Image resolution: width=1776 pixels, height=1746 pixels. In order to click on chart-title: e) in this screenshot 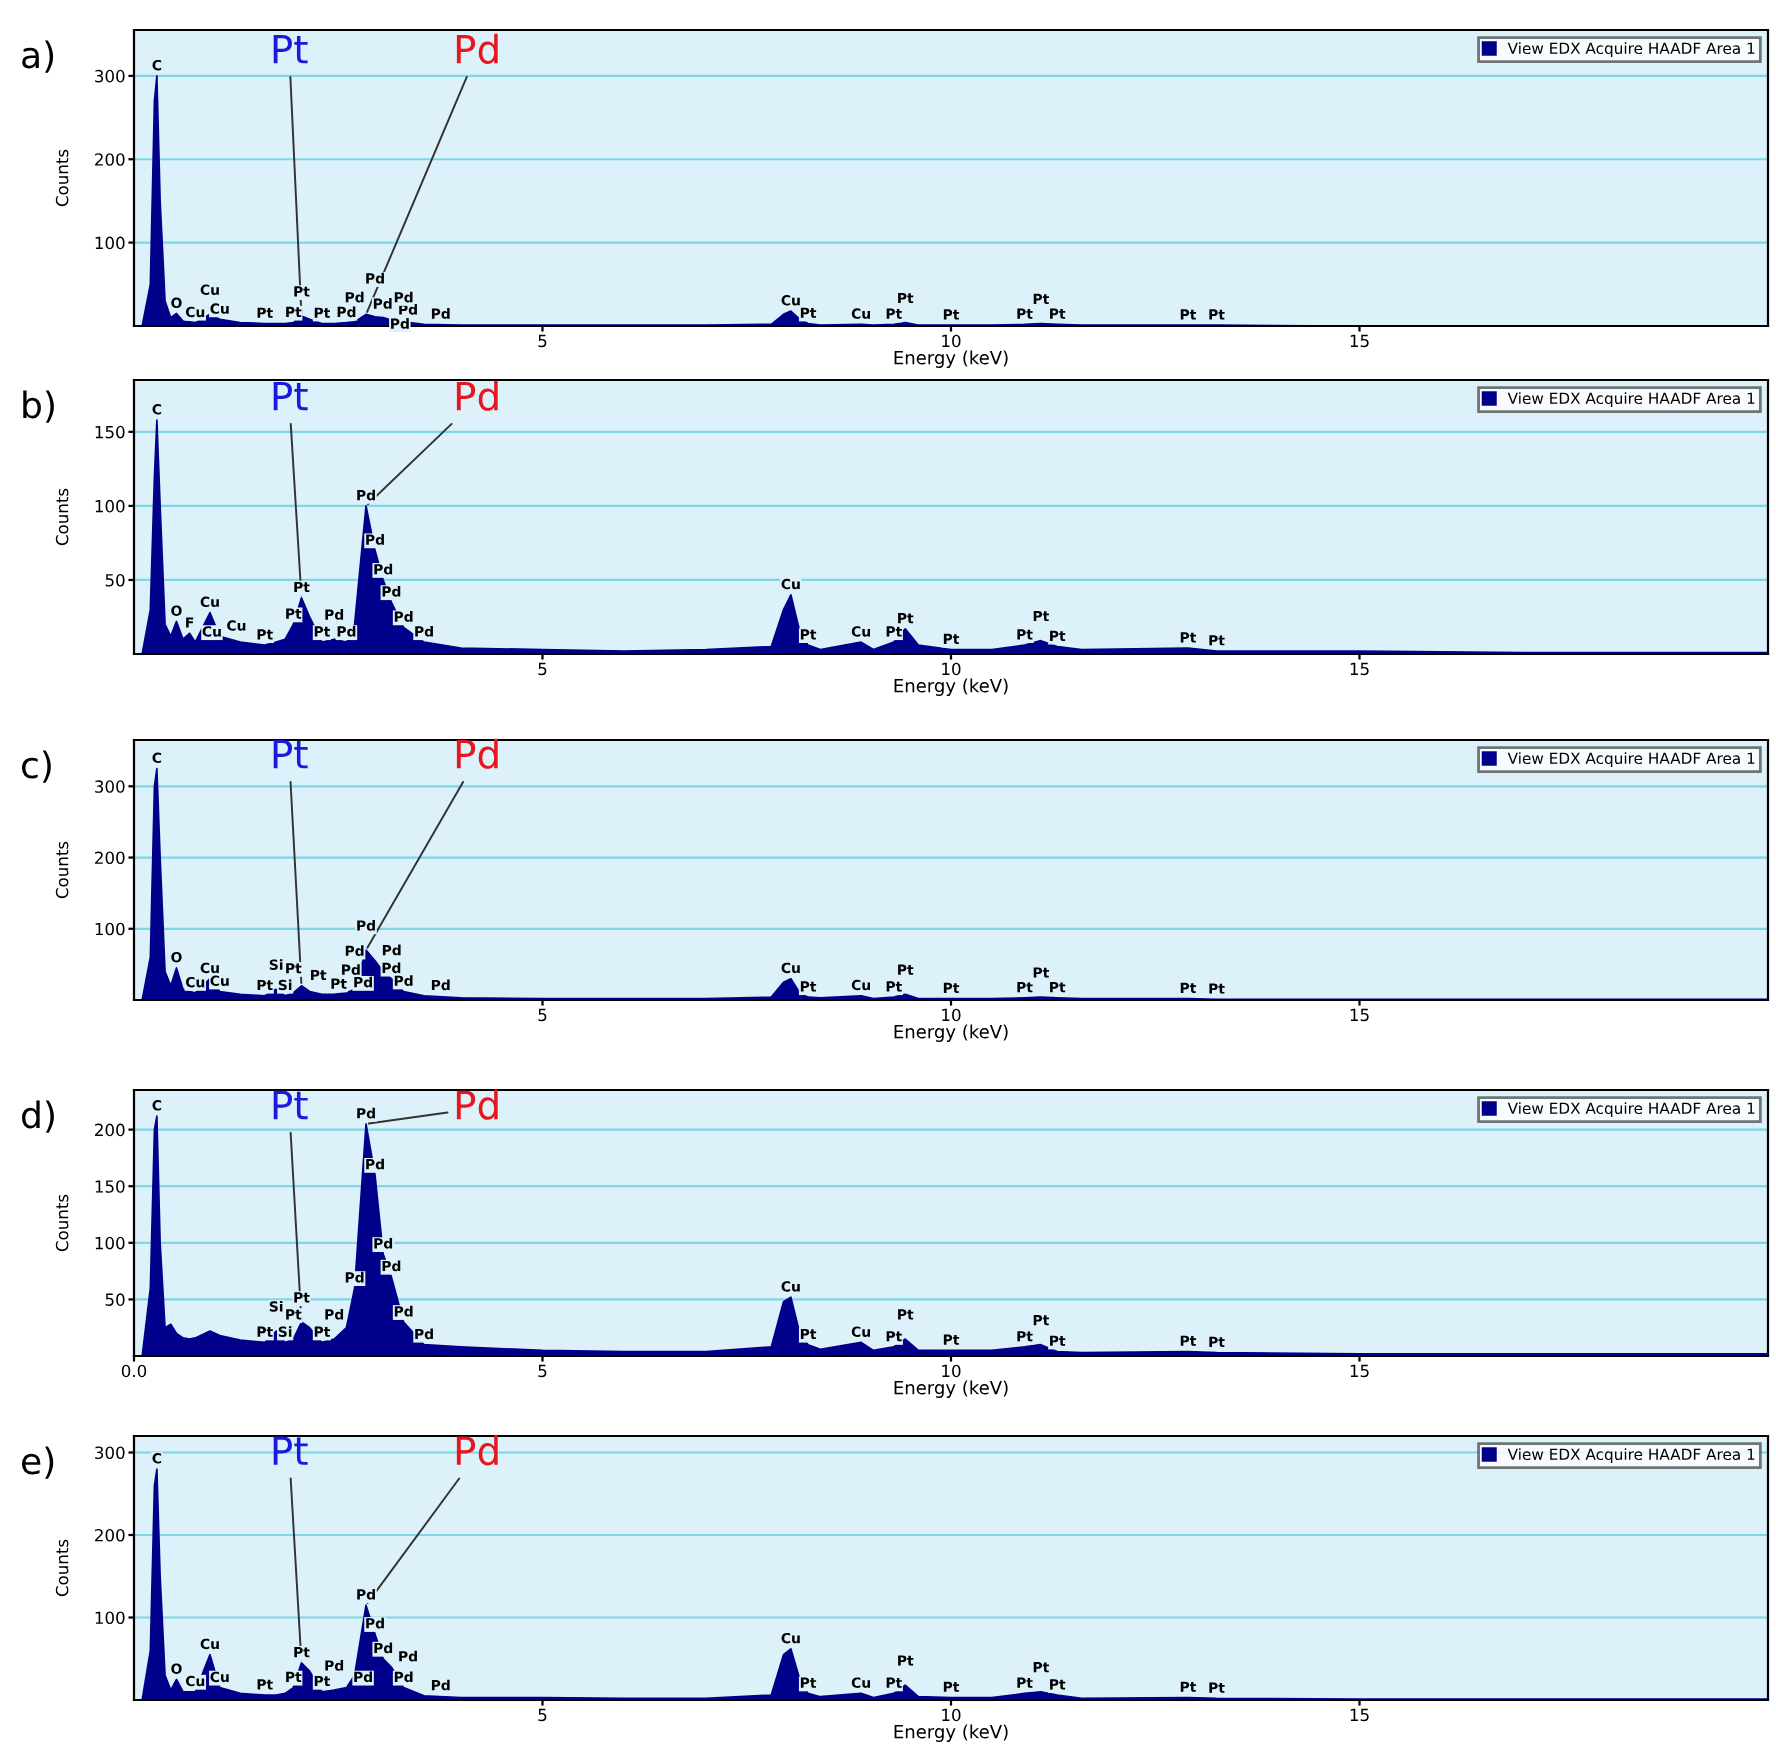, I will do `click(37, 1462)`.